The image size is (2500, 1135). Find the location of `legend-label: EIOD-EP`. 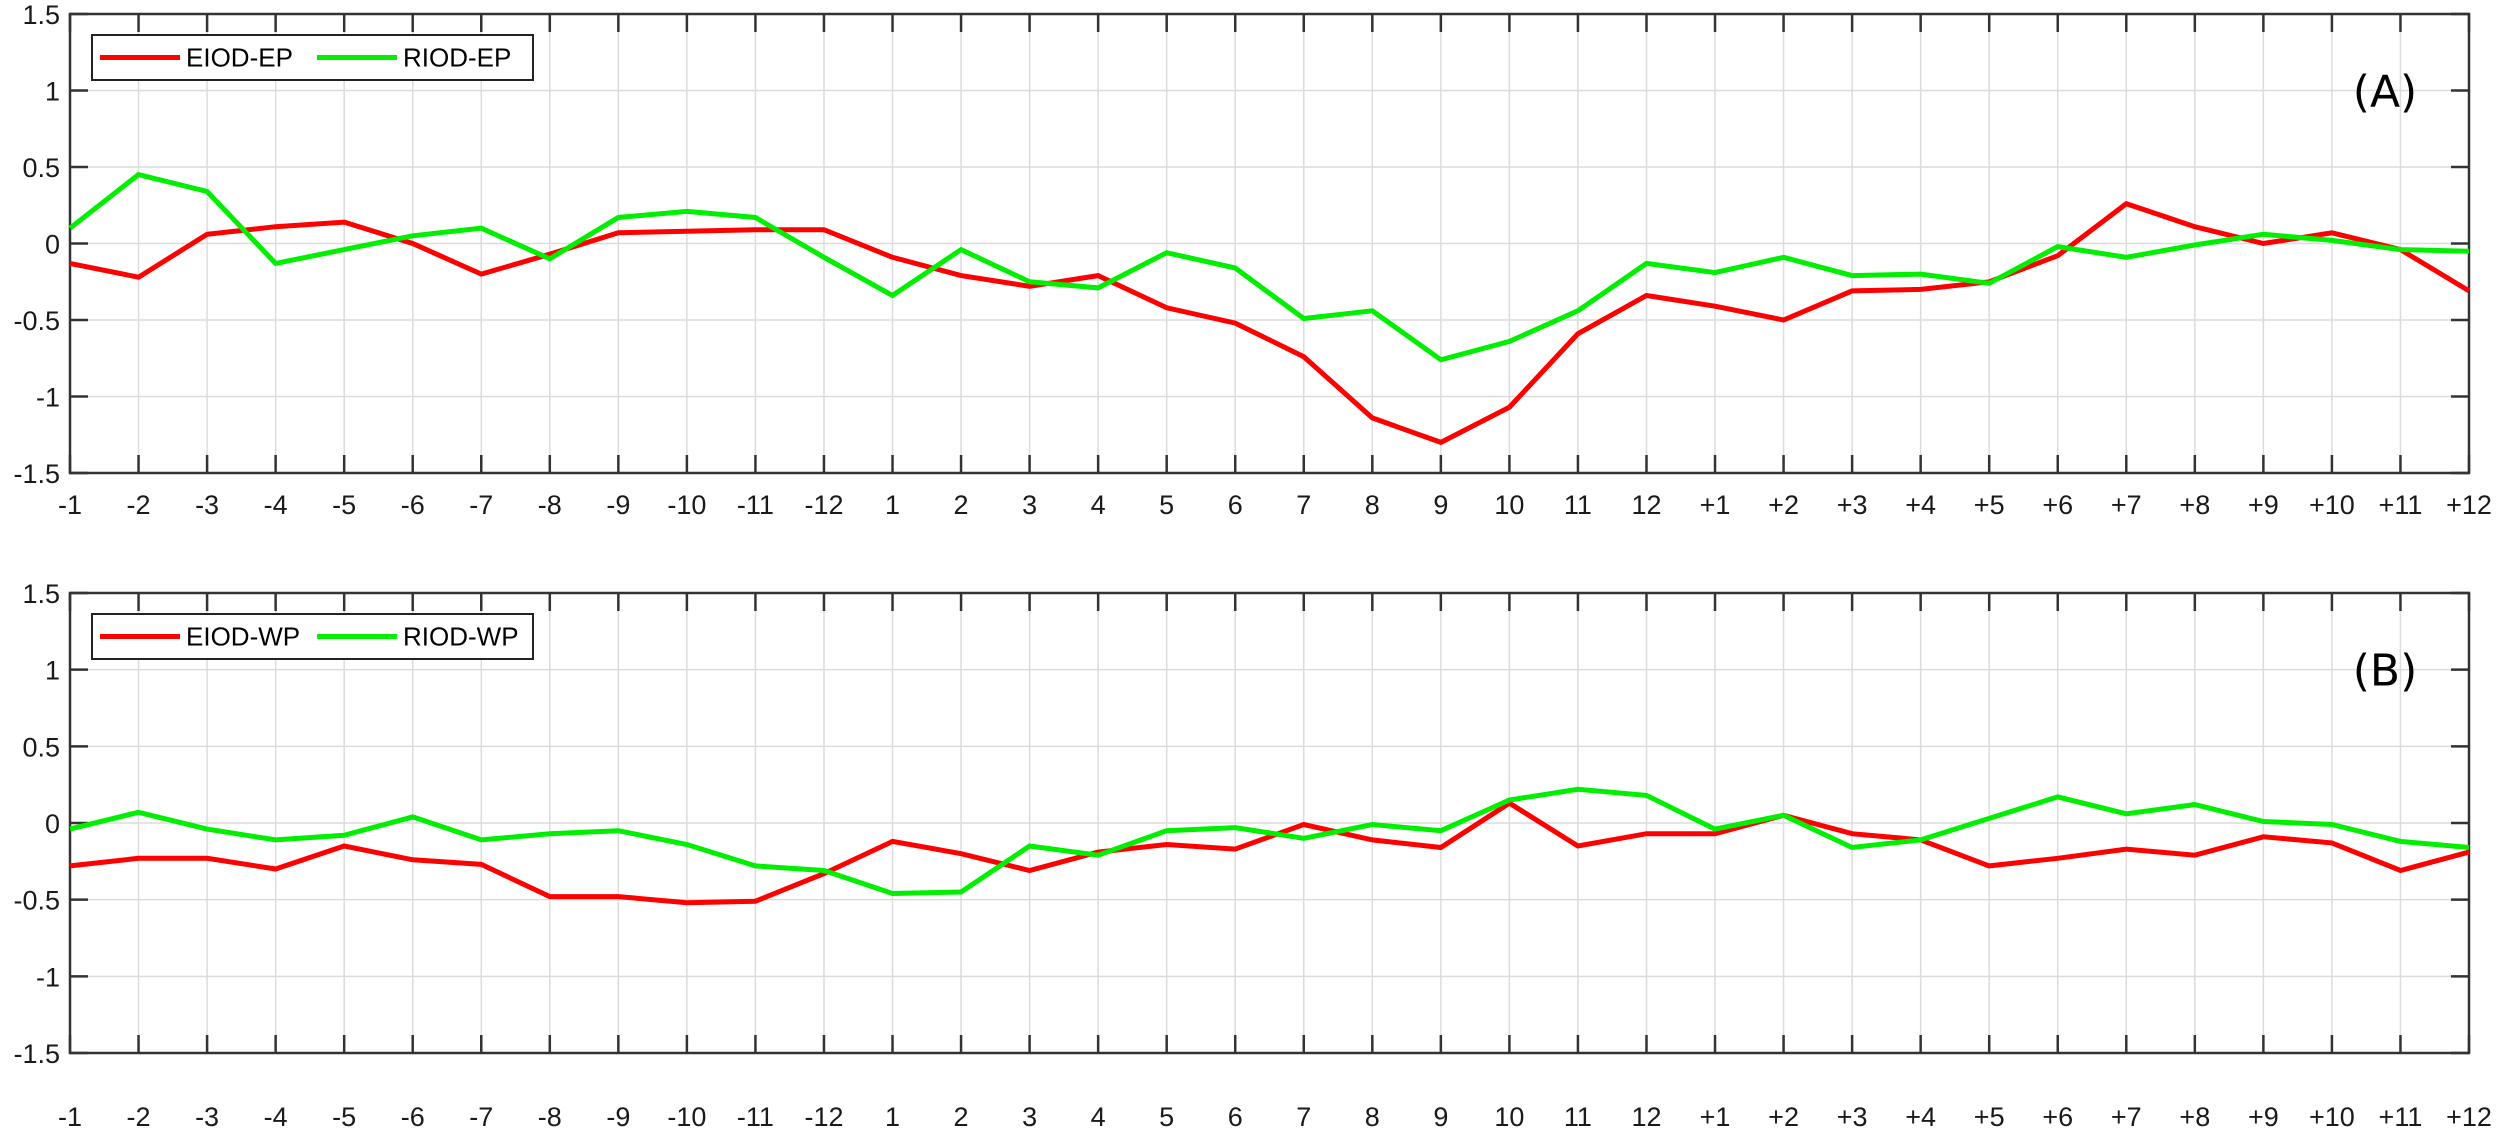

legend-label: EIOD-EP is located at coordinates (239, 58).